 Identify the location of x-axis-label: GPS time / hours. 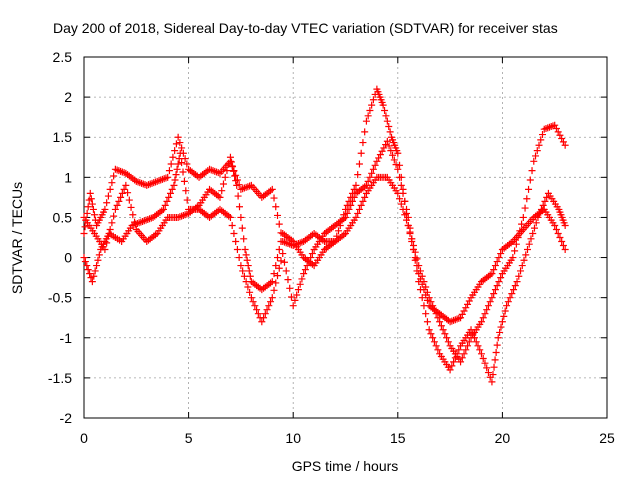
(345, 466).